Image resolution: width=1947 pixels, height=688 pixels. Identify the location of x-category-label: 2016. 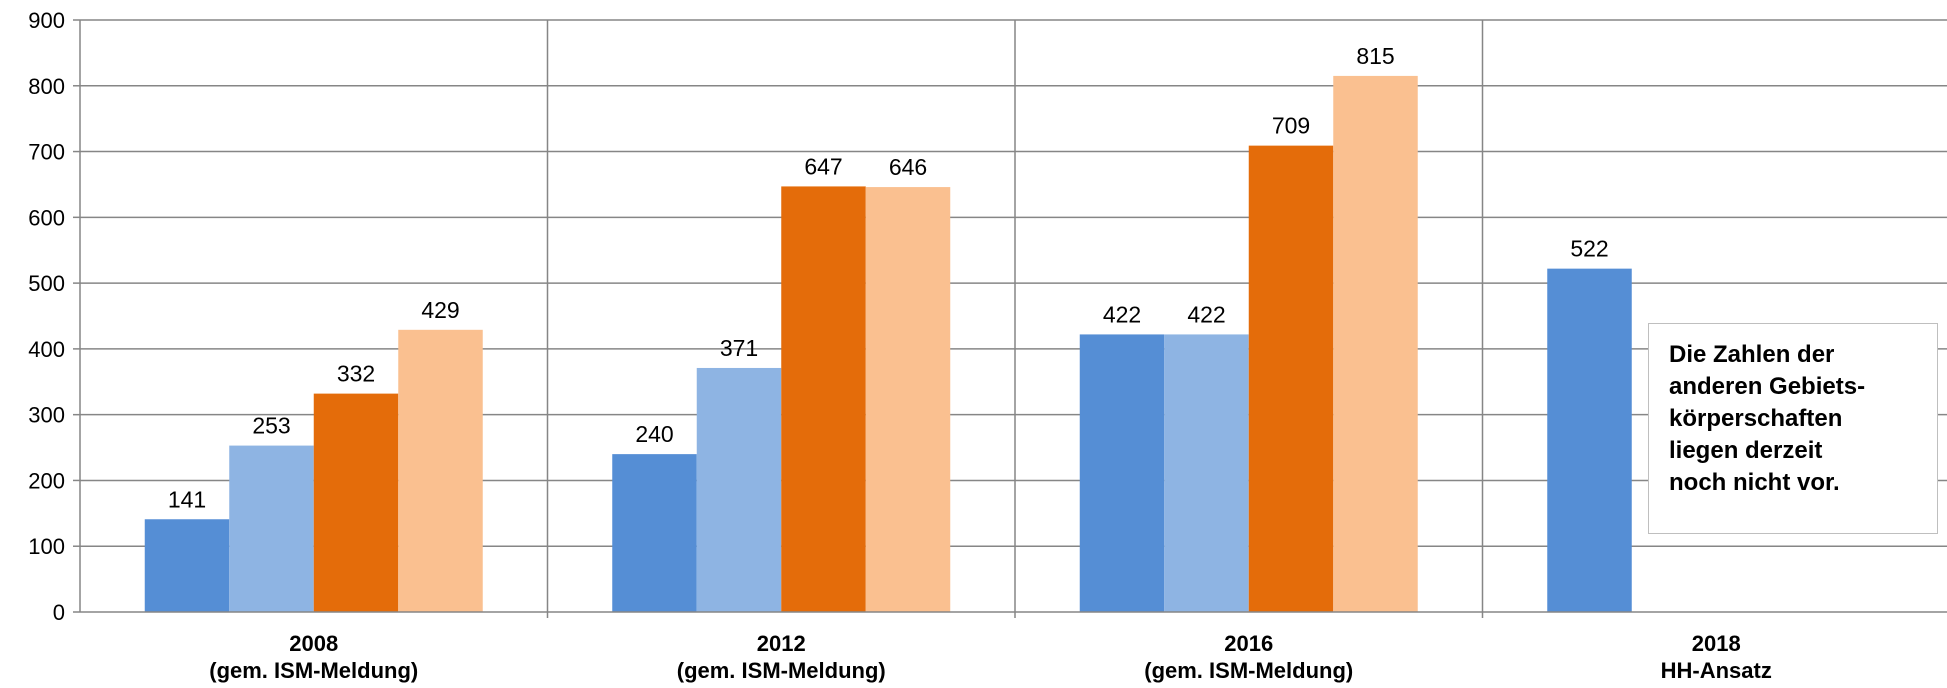
(1248, 643).